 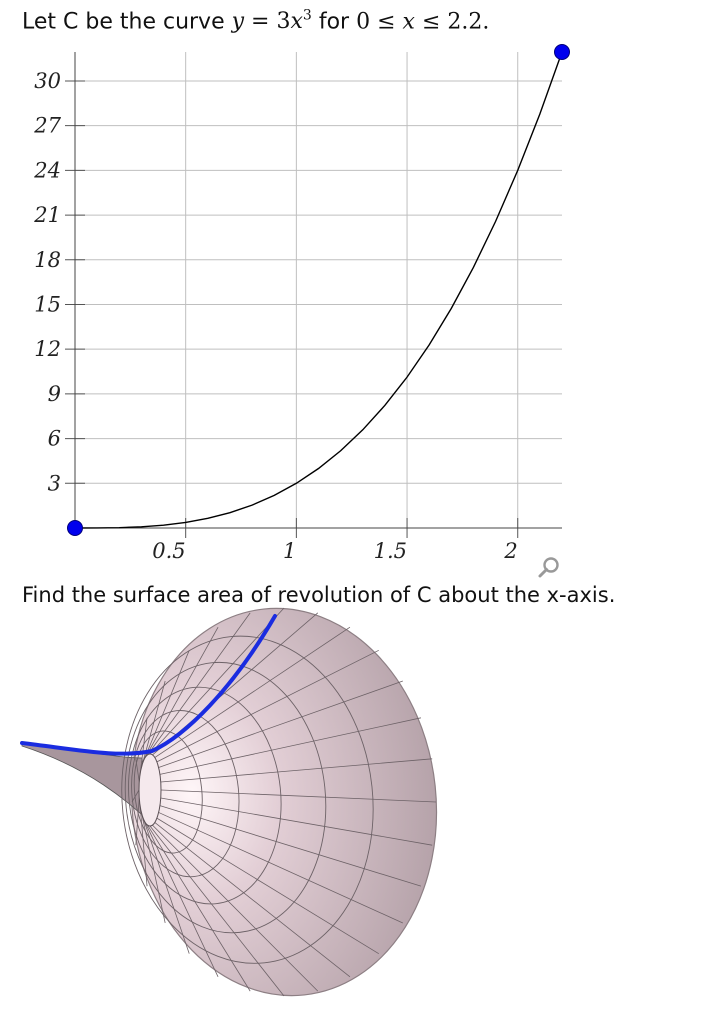 What do you see at coordinates (123, 22) in the screenshot?
I see `prompt-prefix: Let C be the curve` at bounding box center [123, 22].